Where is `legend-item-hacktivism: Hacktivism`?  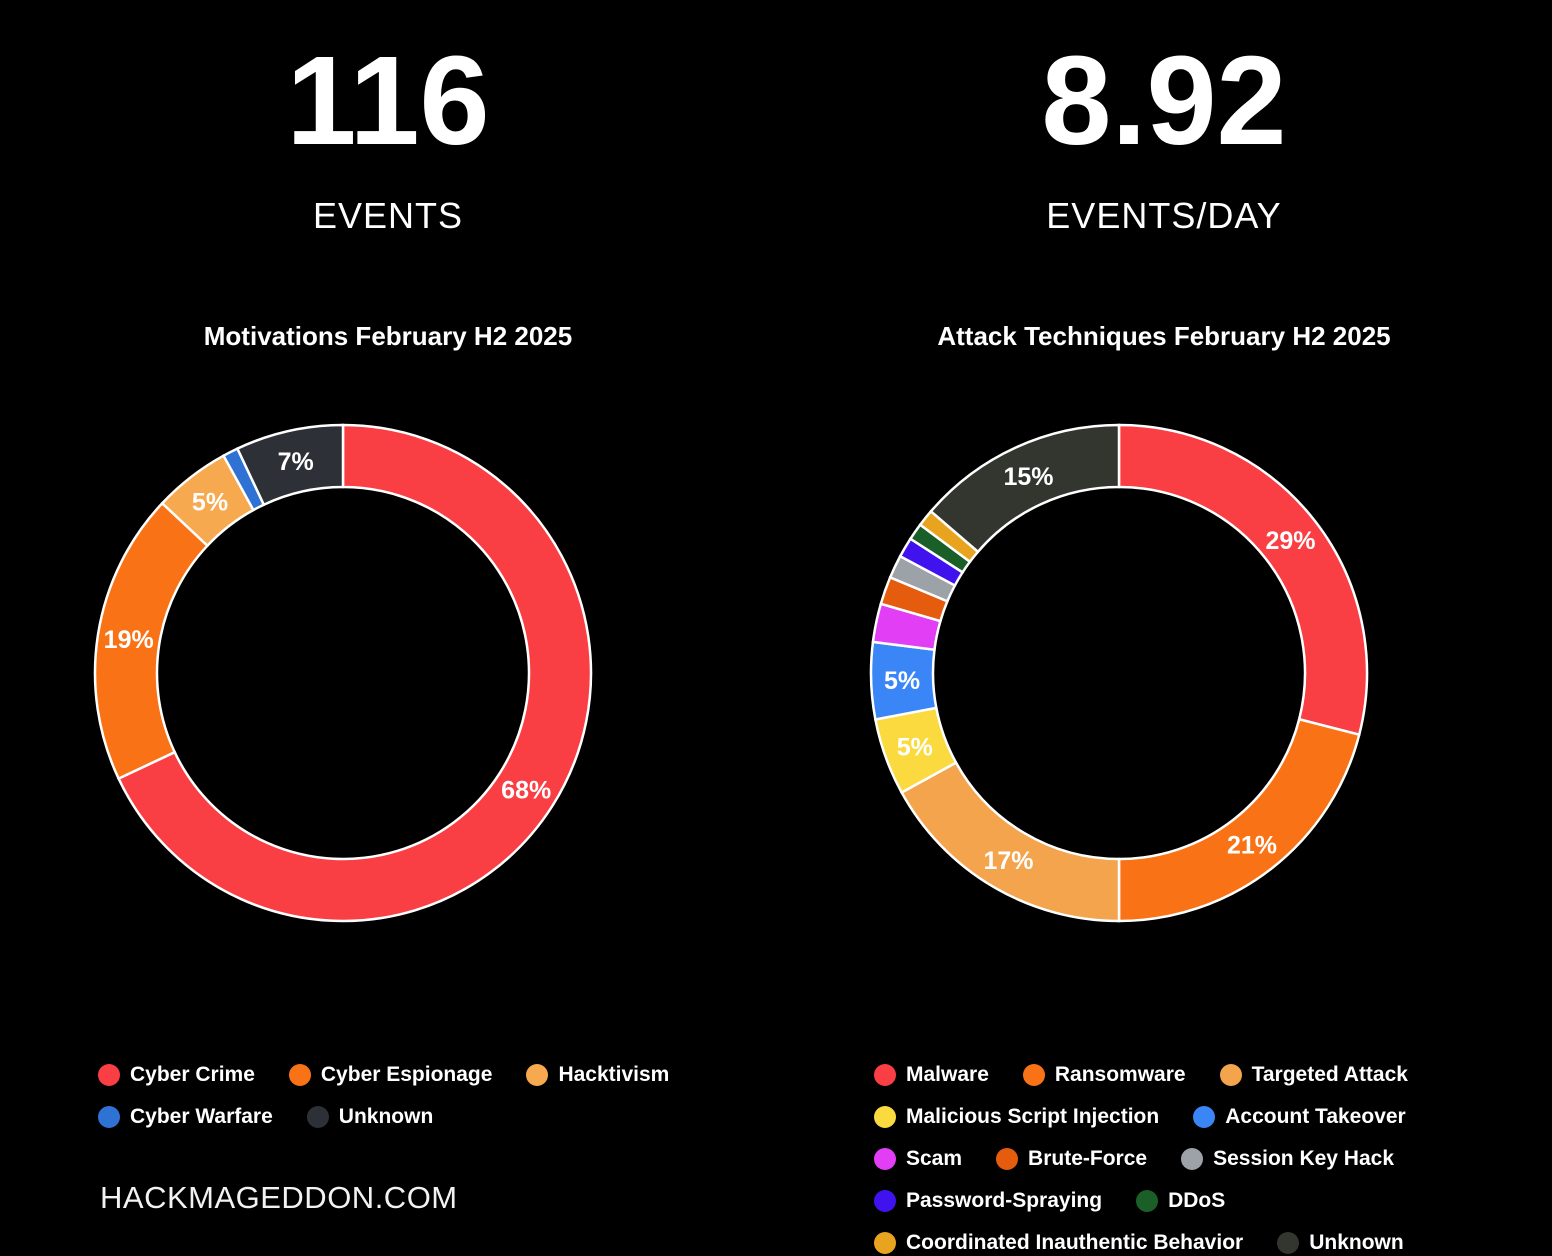
legend-item-hacktivism: Hacktivism is located at coordinates (597, 1075).